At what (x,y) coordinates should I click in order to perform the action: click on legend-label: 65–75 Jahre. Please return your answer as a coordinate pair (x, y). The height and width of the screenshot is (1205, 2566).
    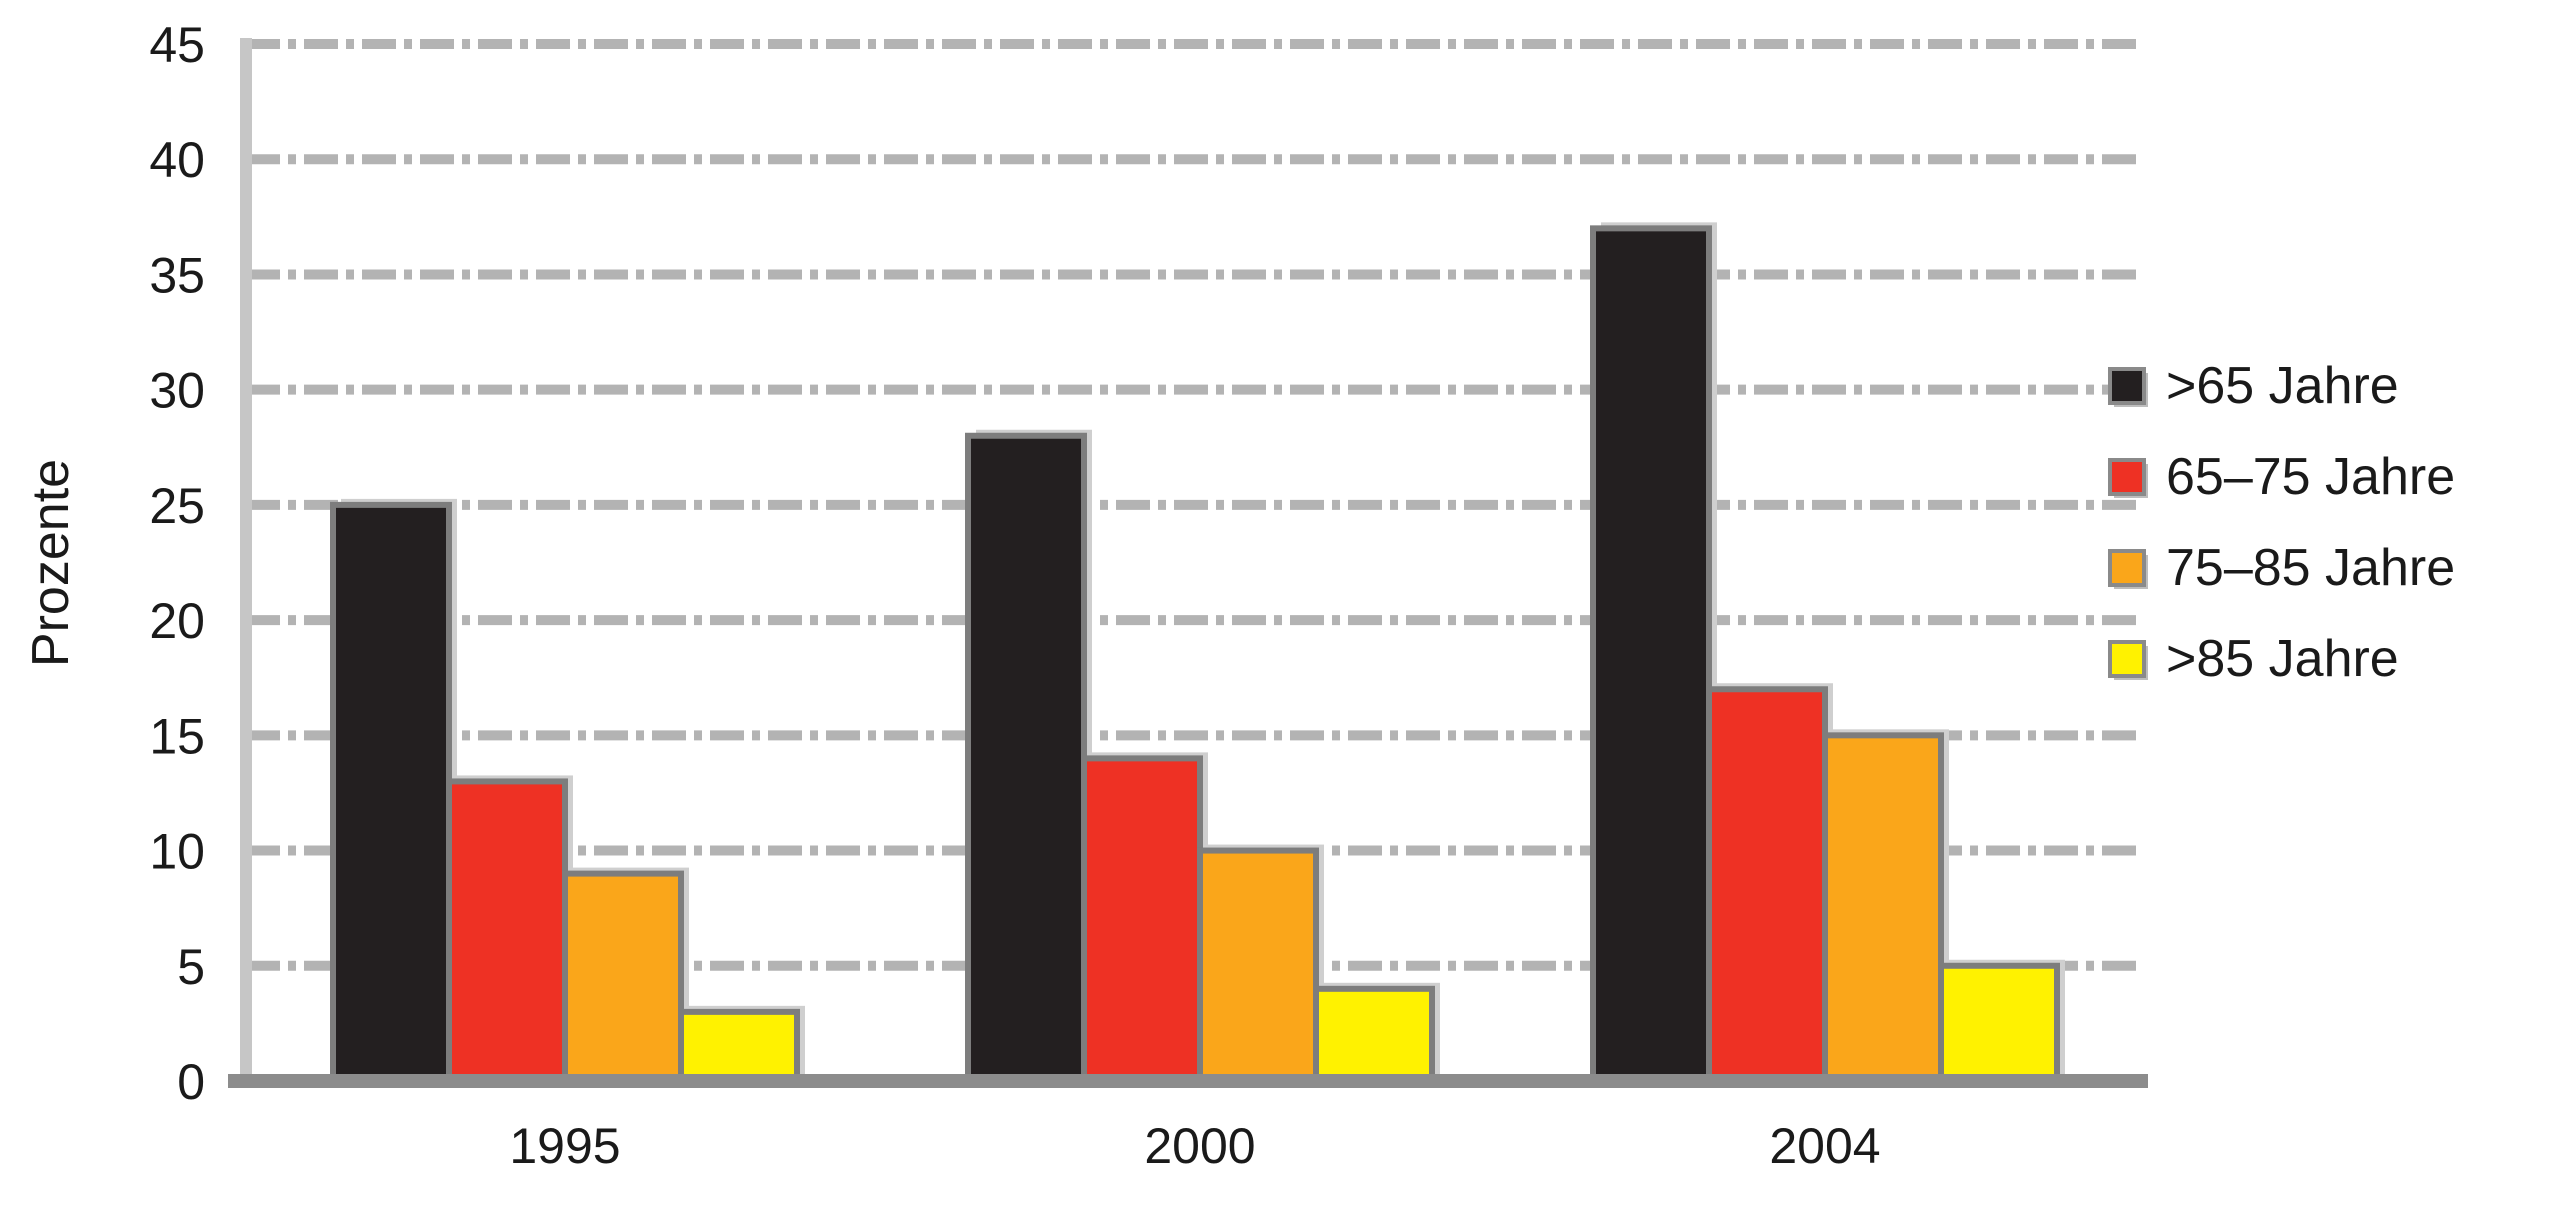
    Looking at the image, I should click on (2310, 477).